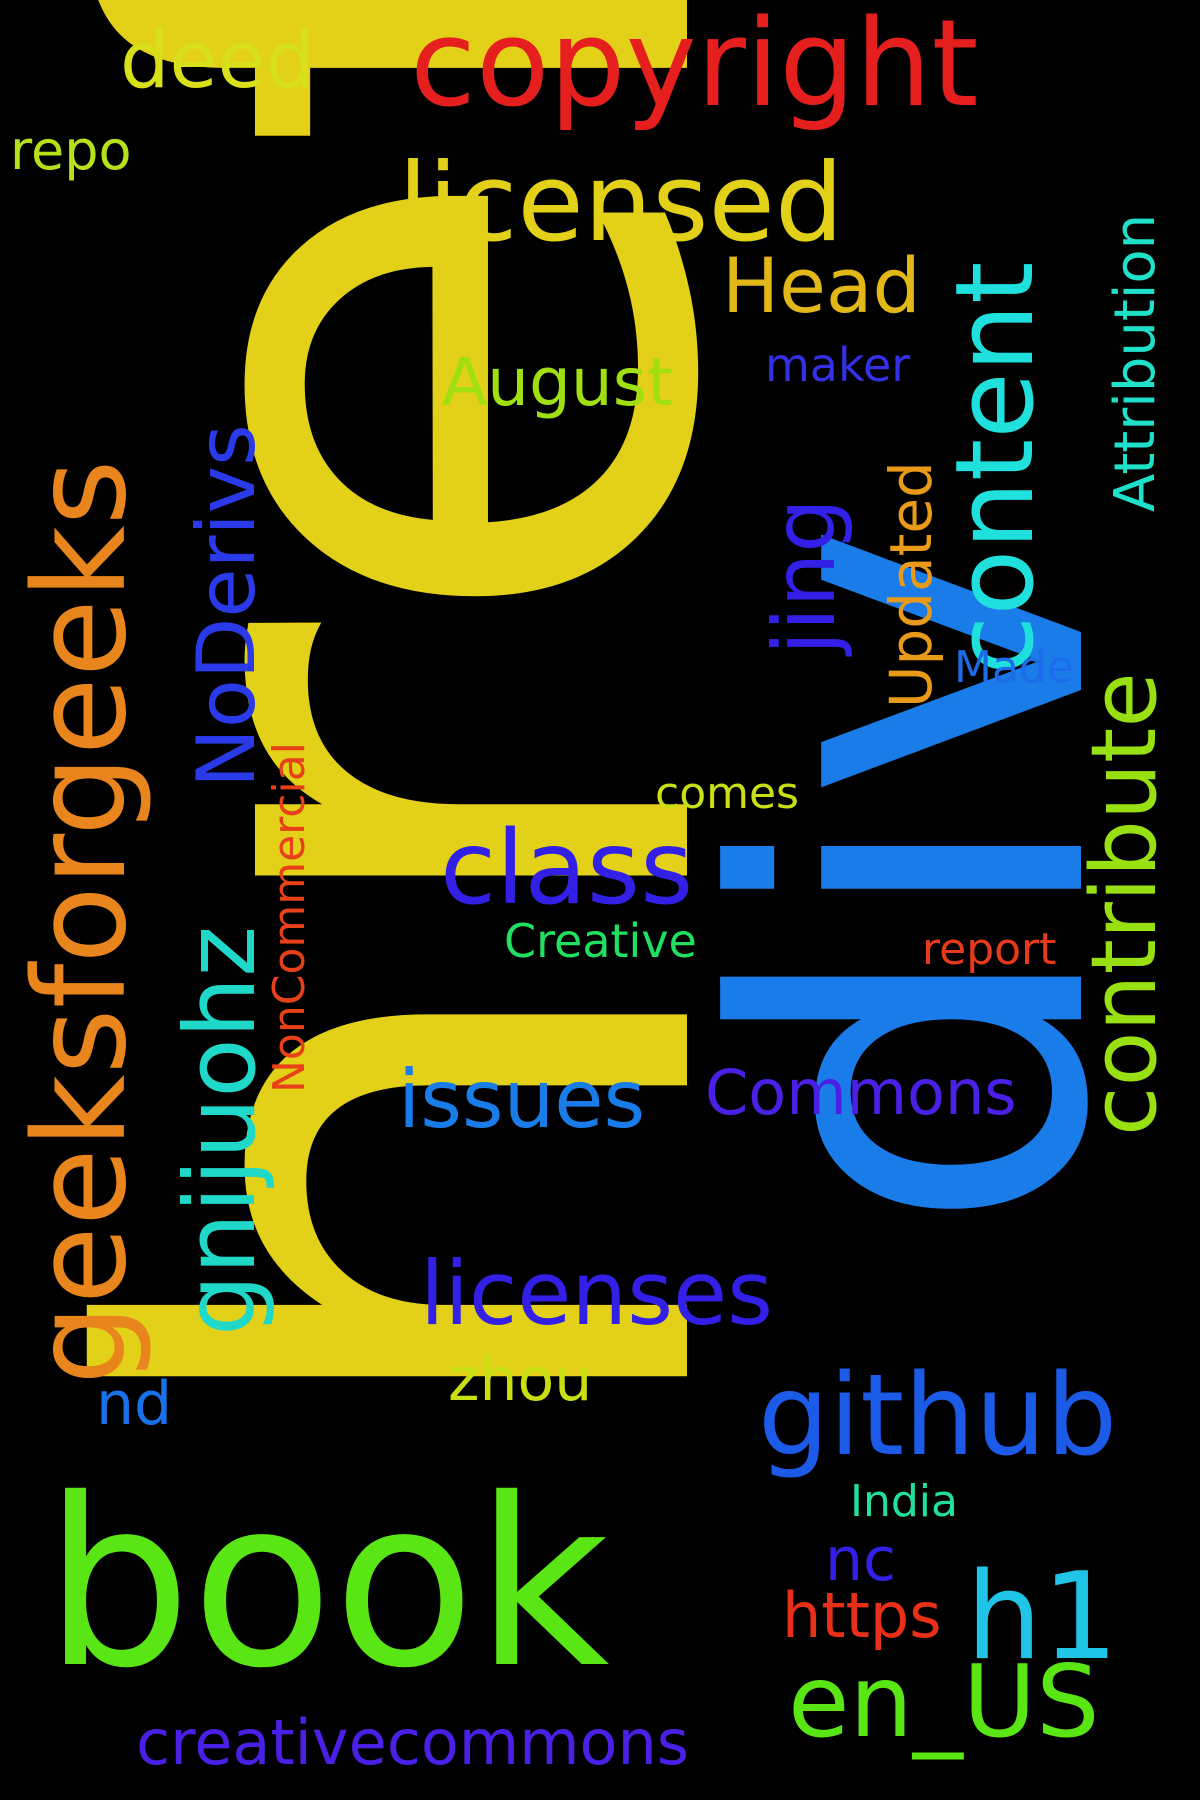 The height and width of the screenshot is (1800, 1200). What do you see at coordinates (522, 1099) in the screenshot?
I see `word-issues: issues` at bounding box center [522, 1099].